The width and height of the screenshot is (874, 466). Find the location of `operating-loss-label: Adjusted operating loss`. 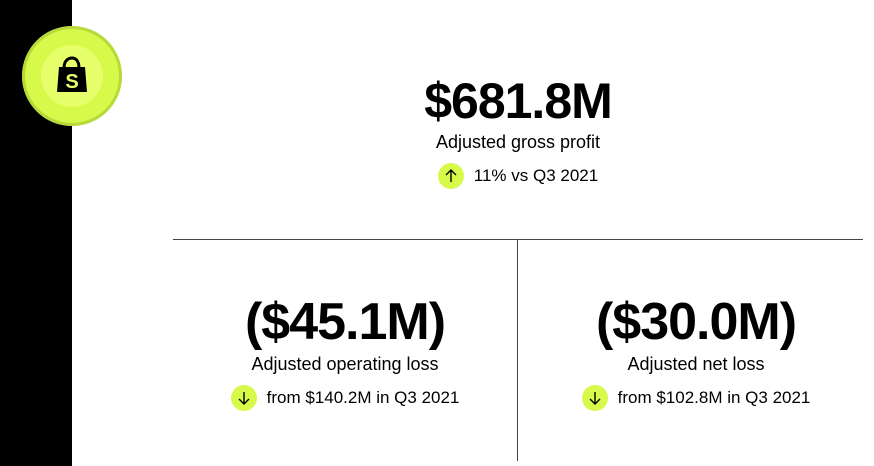

operating-loss-label: Adjusted operating loss is located at coordinates (345, 364).